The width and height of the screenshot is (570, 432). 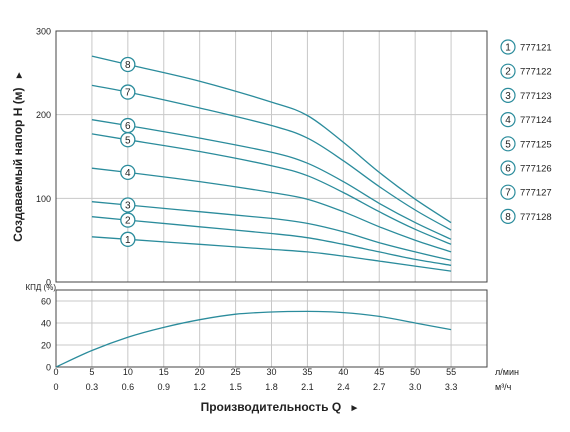 What do you see at coordinates (451, 372) in the screenshot?
I see `x-tick-lpm: 55` at bounding box center [451, 372].